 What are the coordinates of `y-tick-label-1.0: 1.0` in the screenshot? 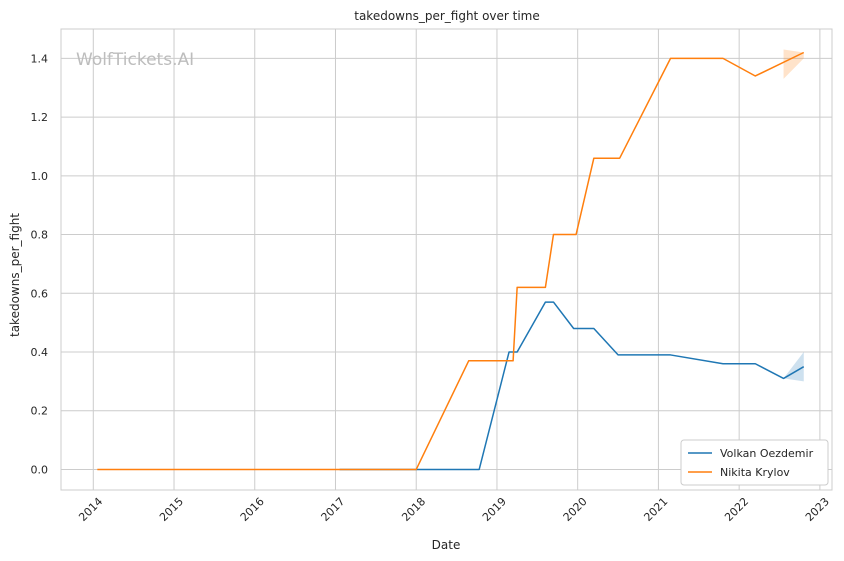 It's located at (40, 176).